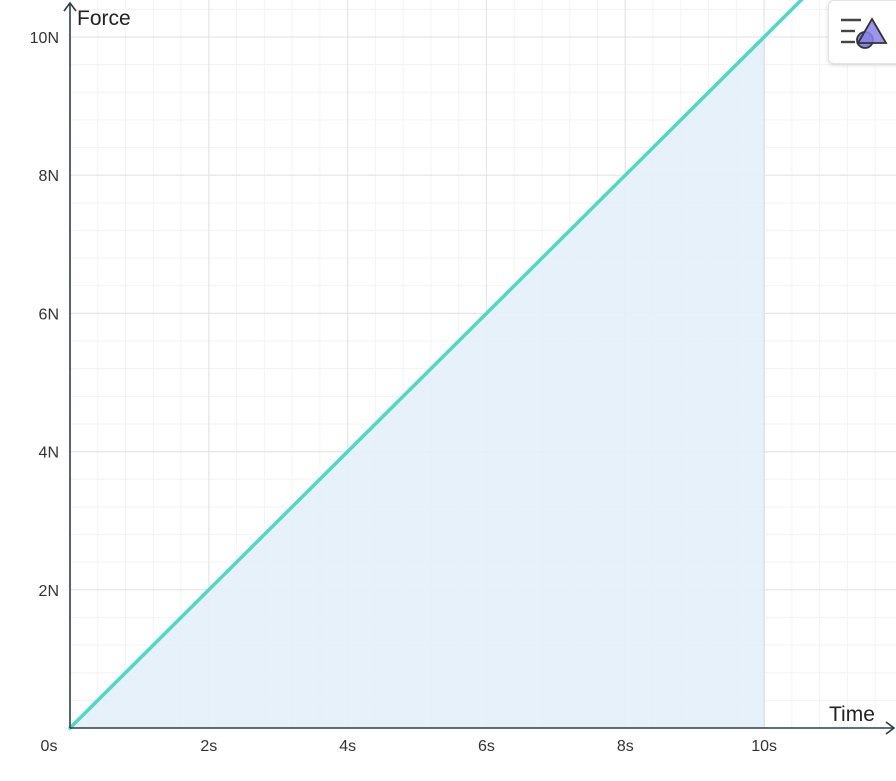  I want to click on x-tick-label: 8s, so click(625, 746).